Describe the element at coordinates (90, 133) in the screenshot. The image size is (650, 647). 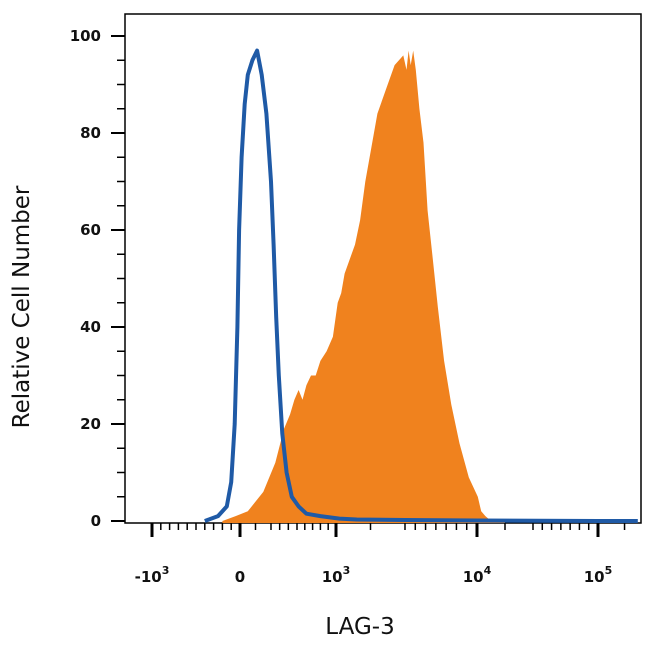
I see `y-tick-label: 80` at that location.